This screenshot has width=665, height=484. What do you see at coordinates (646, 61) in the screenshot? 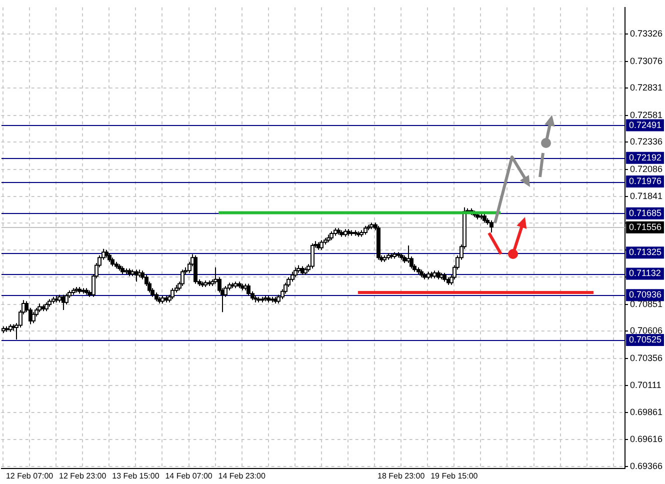
I see `y-tick-label: 0.73076` at bounding box center [646, 61].